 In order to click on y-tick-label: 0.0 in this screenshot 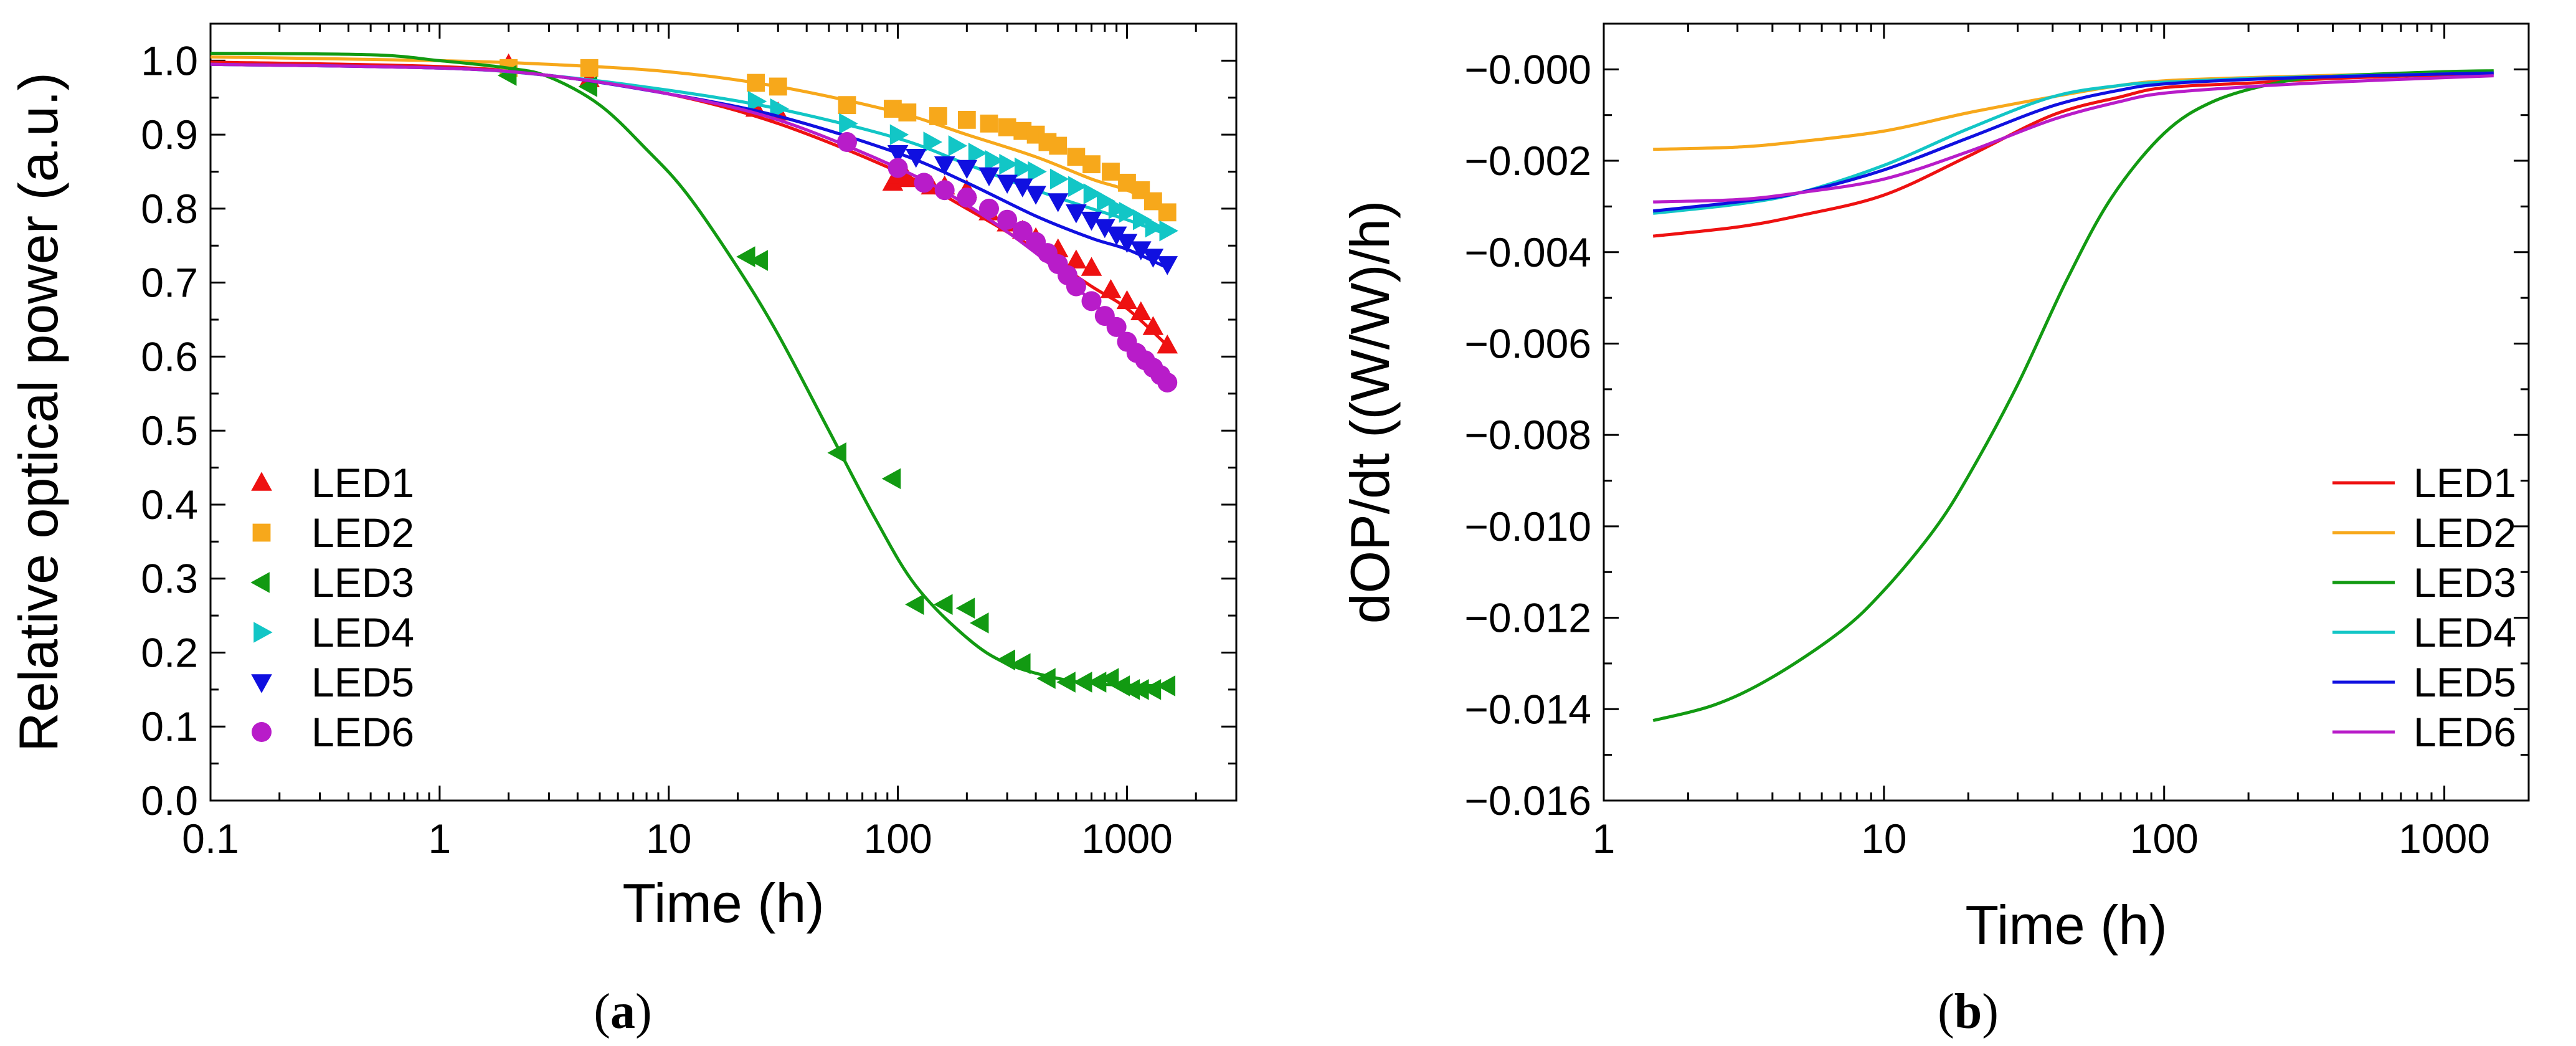, I will do `click(169, 800)`.